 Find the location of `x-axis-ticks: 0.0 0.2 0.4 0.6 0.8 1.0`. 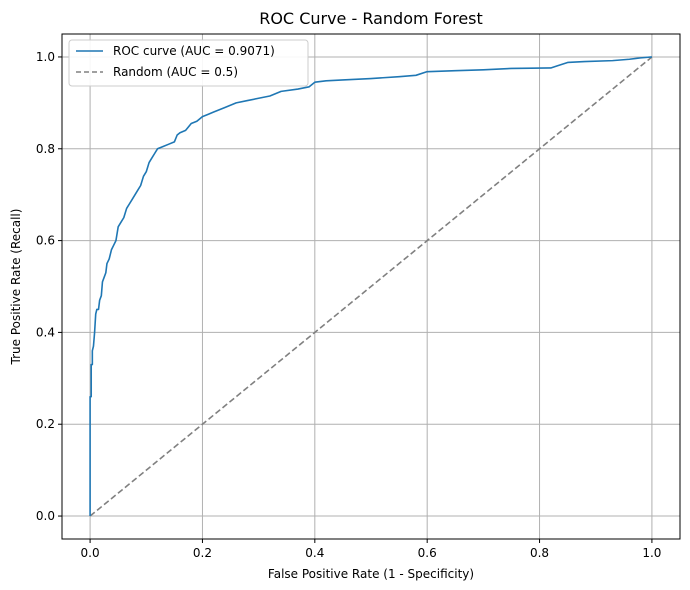

x-axis-ticks: 0.0 0.2 0.4 0.6 0.8 1.0 is located at coordinates (371, 549).